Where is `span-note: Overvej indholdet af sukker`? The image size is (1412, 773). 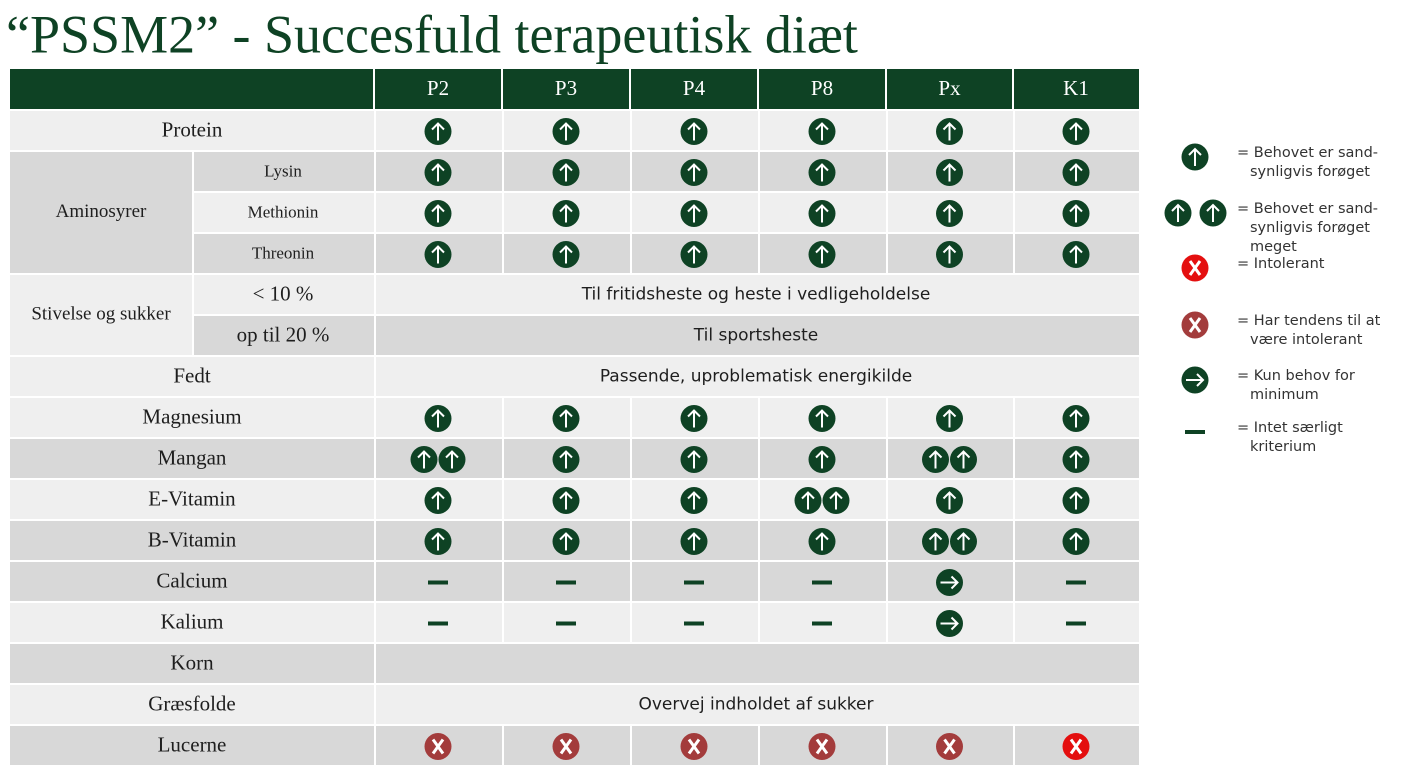 span-note: Overvej indholdet af sukker is located at coordinates (755, 705).